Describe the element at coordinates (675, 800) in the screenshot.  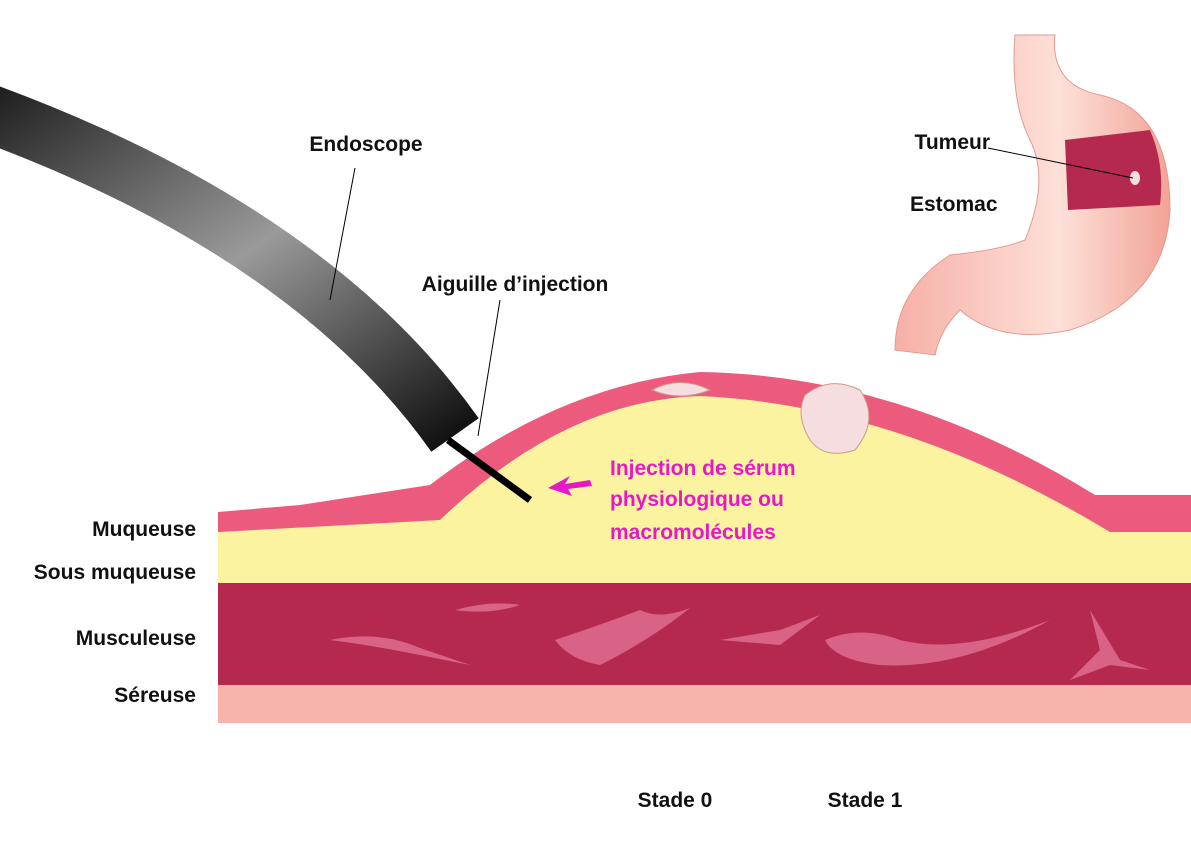
I see `stage-label: Stade 0` at that location.